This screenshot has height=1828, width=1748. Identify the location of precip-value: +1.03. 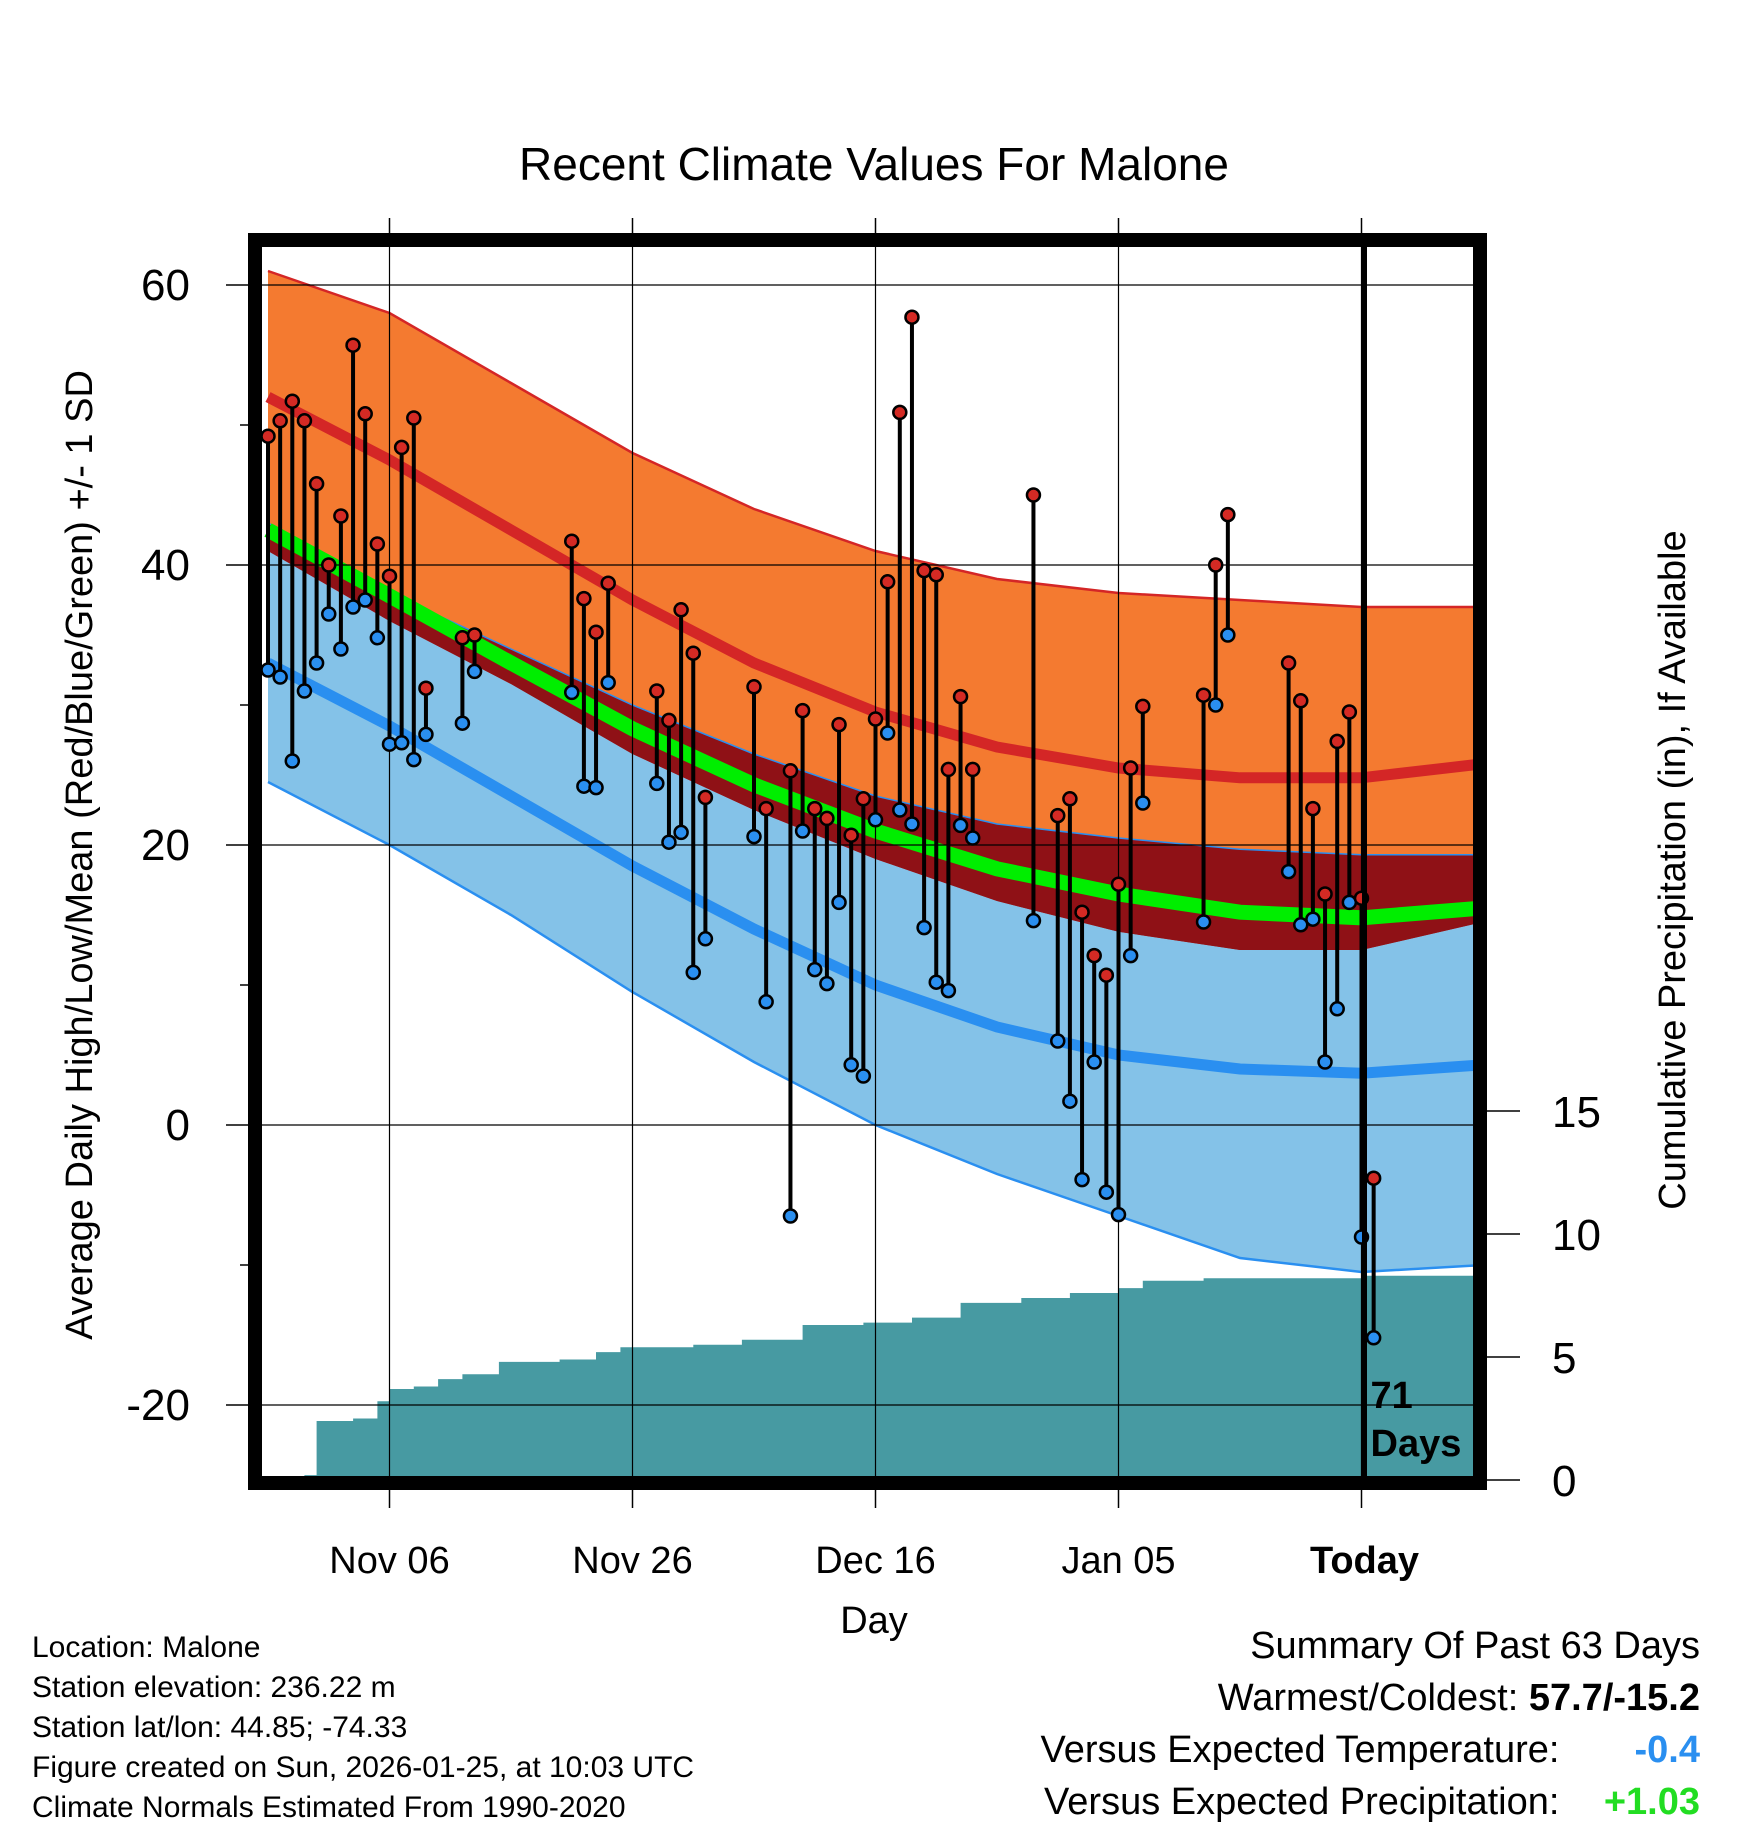
(1651, 1802).